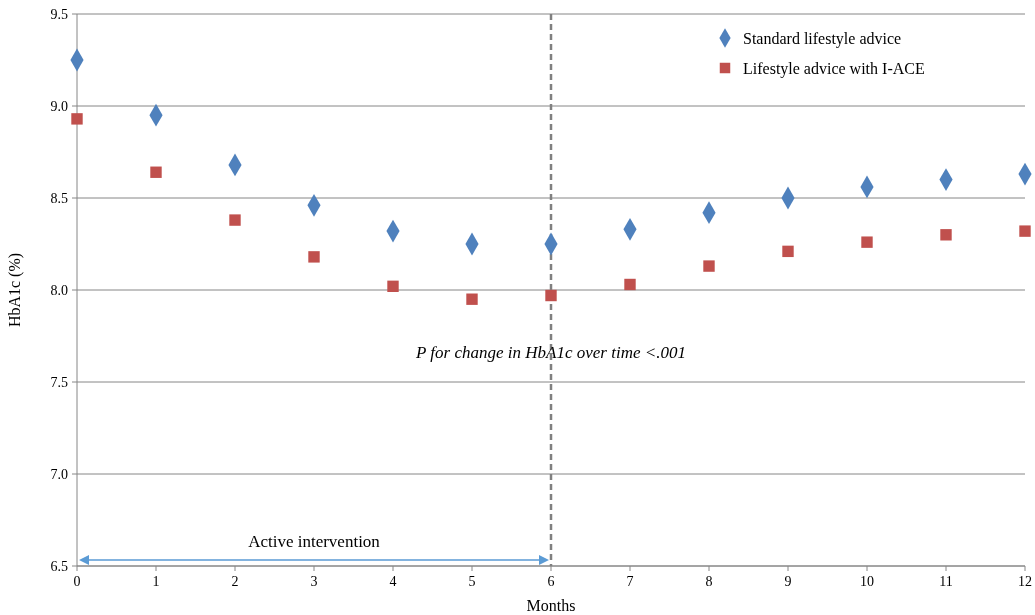 This screenshot has height=615, width=1035. What do you see at coordinates (822, 39) in the screenshot?
I see `legend-label: Standard lifestyle advice` at bounding box center [822, 39].